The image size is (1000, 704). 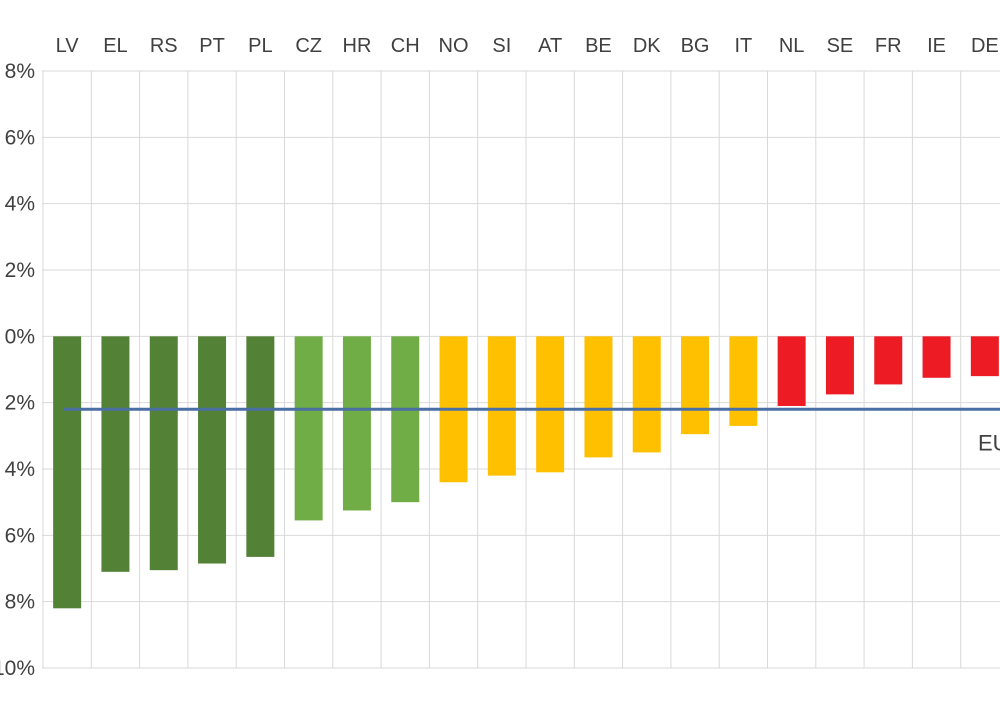 What do you see at coordinates (308, 428) in the screenshot?
I see `bar-cz` at bounding box center [308, 428].